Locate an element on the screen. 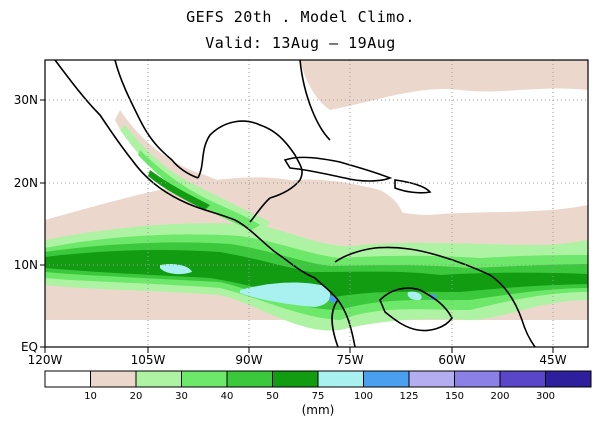  legend-label: 100 is located at coordinates (363, 396).